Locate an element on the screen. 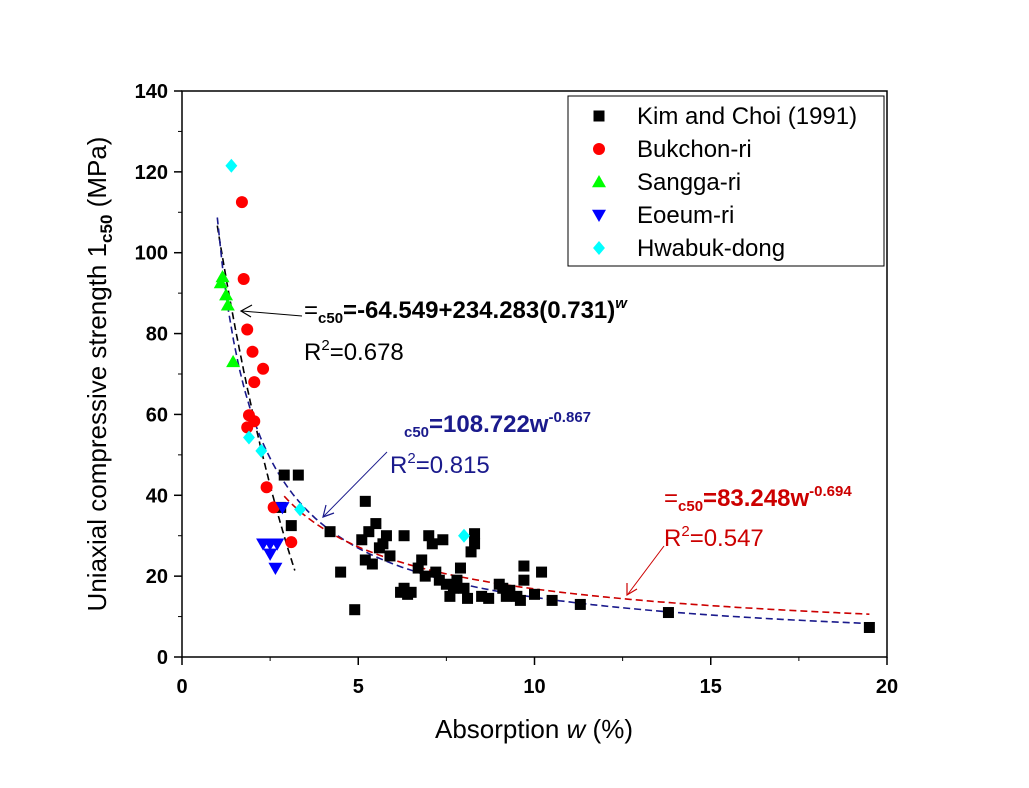 The height and width of the screenshot is (788, 1029). legend-label: Hwabuk-dong is located at coordinates (711, 248).